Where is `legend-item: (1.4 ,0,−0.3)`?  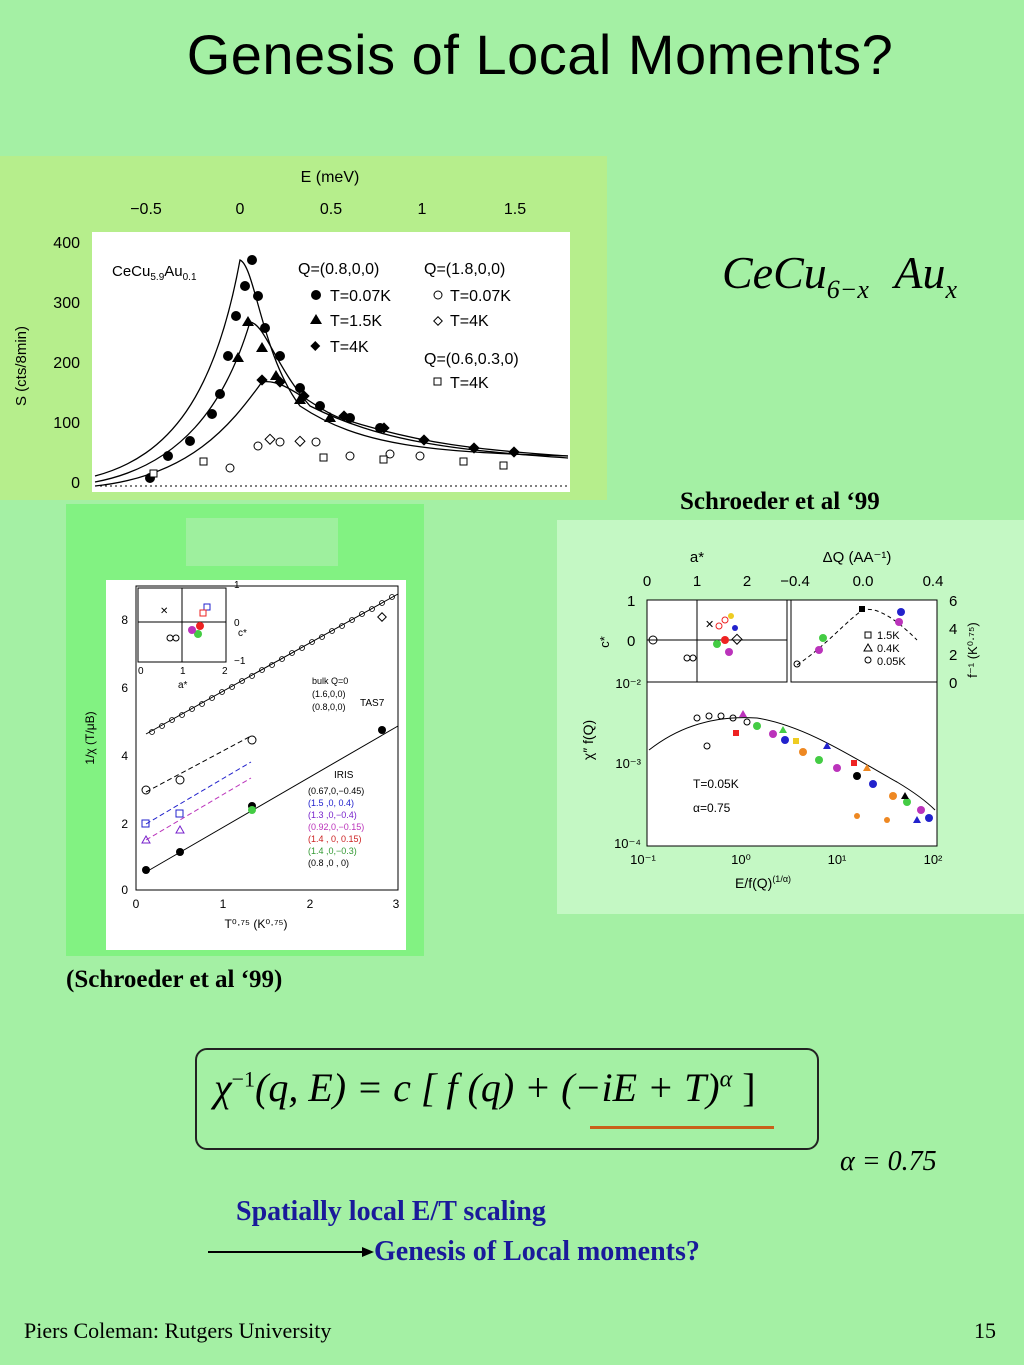 legend-item: (1.4 ,0,−0.3) is located at coordinates (332, 851).